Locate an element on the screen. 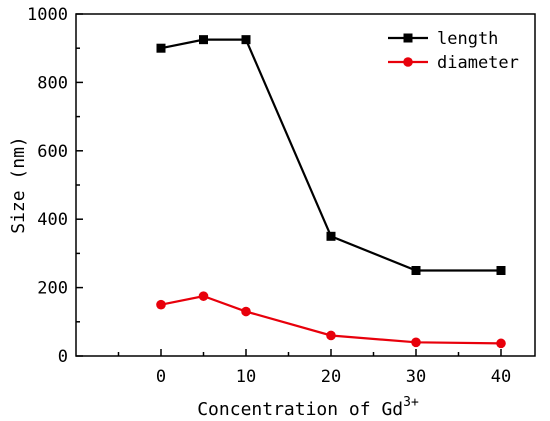 This screenshot has width=550, height=421. series-diameter is located at coordinates (331, 320).